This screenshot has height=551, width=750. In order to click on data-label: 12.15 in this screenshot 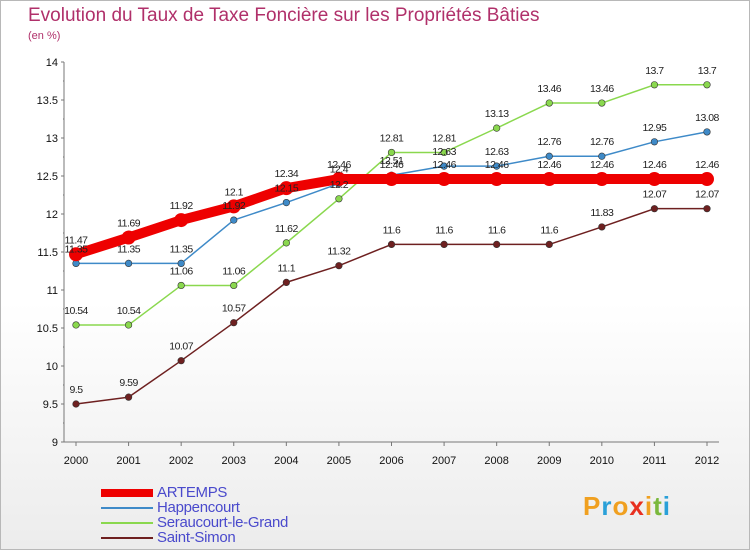, I will do `click(286, 189)`.